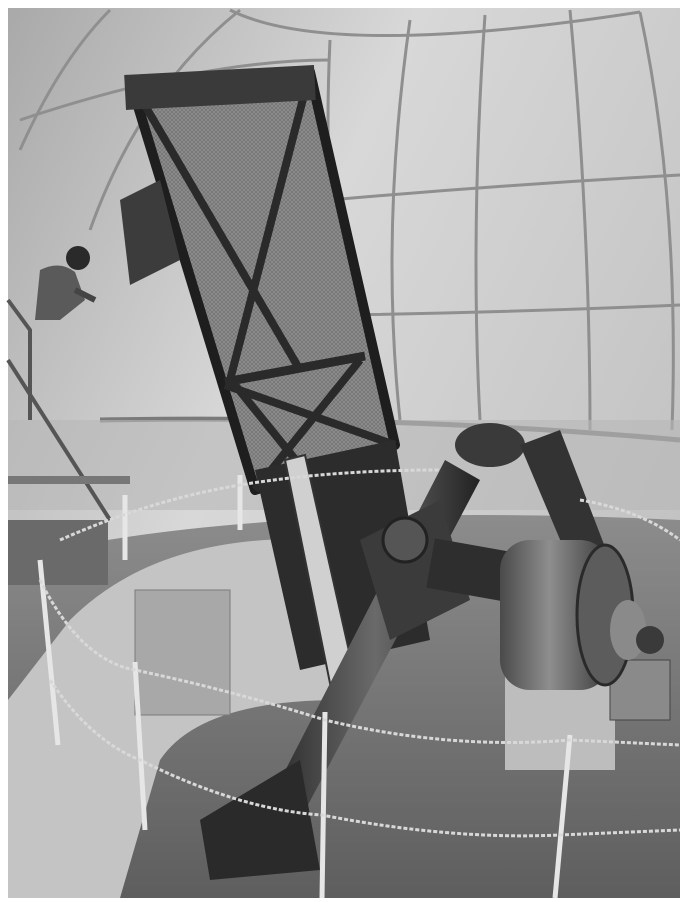 This screenshot has height=902, width=680. Describe the element at coordinates (582, 615) in the screenshot. I see `counterweight` at that location.